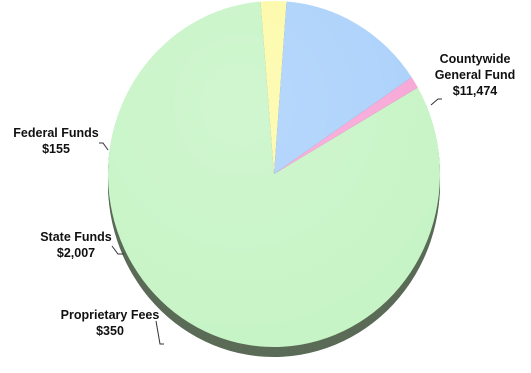 The image size is (531, 373). Describe the element at coordinates (159, 332) in the screenshot. I see `leader-line-proprietary-fees` at that location.